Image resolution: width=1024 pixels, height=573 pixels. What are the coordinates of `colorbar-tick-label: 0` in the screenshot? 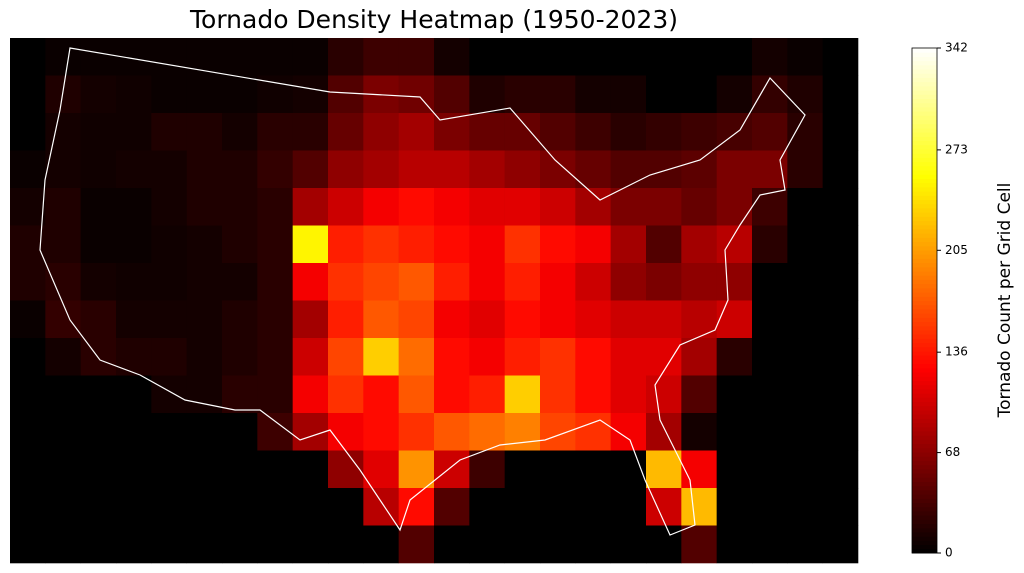 It's located at (949, 553).